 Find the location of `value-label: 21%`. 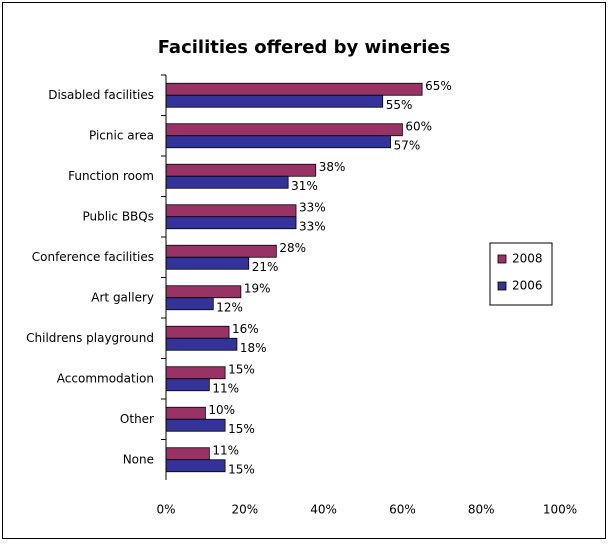

value-label: 21% is located at coordinates (265, 267).